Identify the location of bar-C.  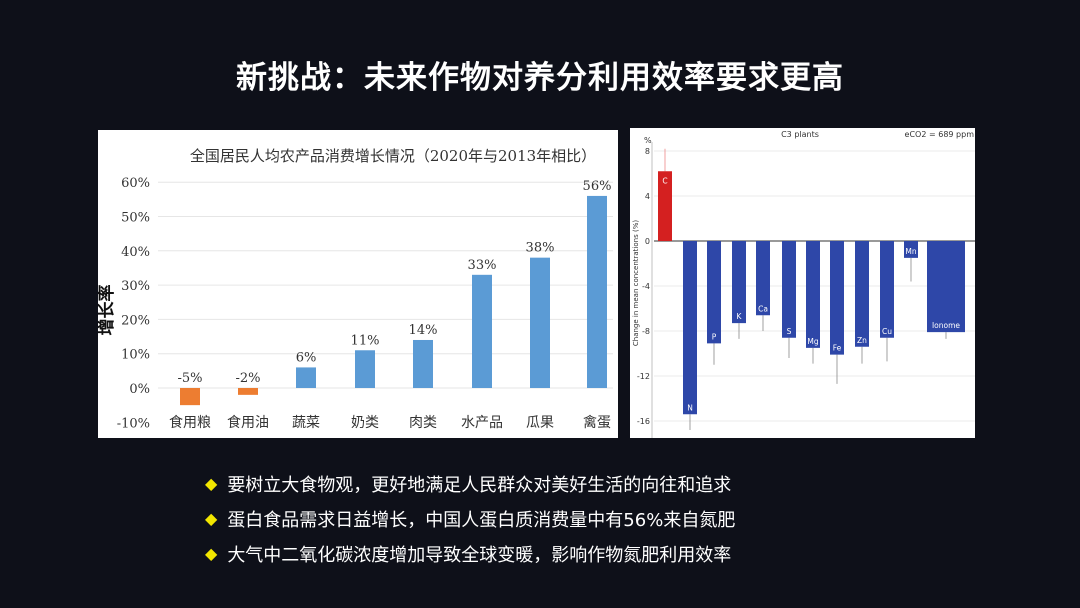
(665, 206).